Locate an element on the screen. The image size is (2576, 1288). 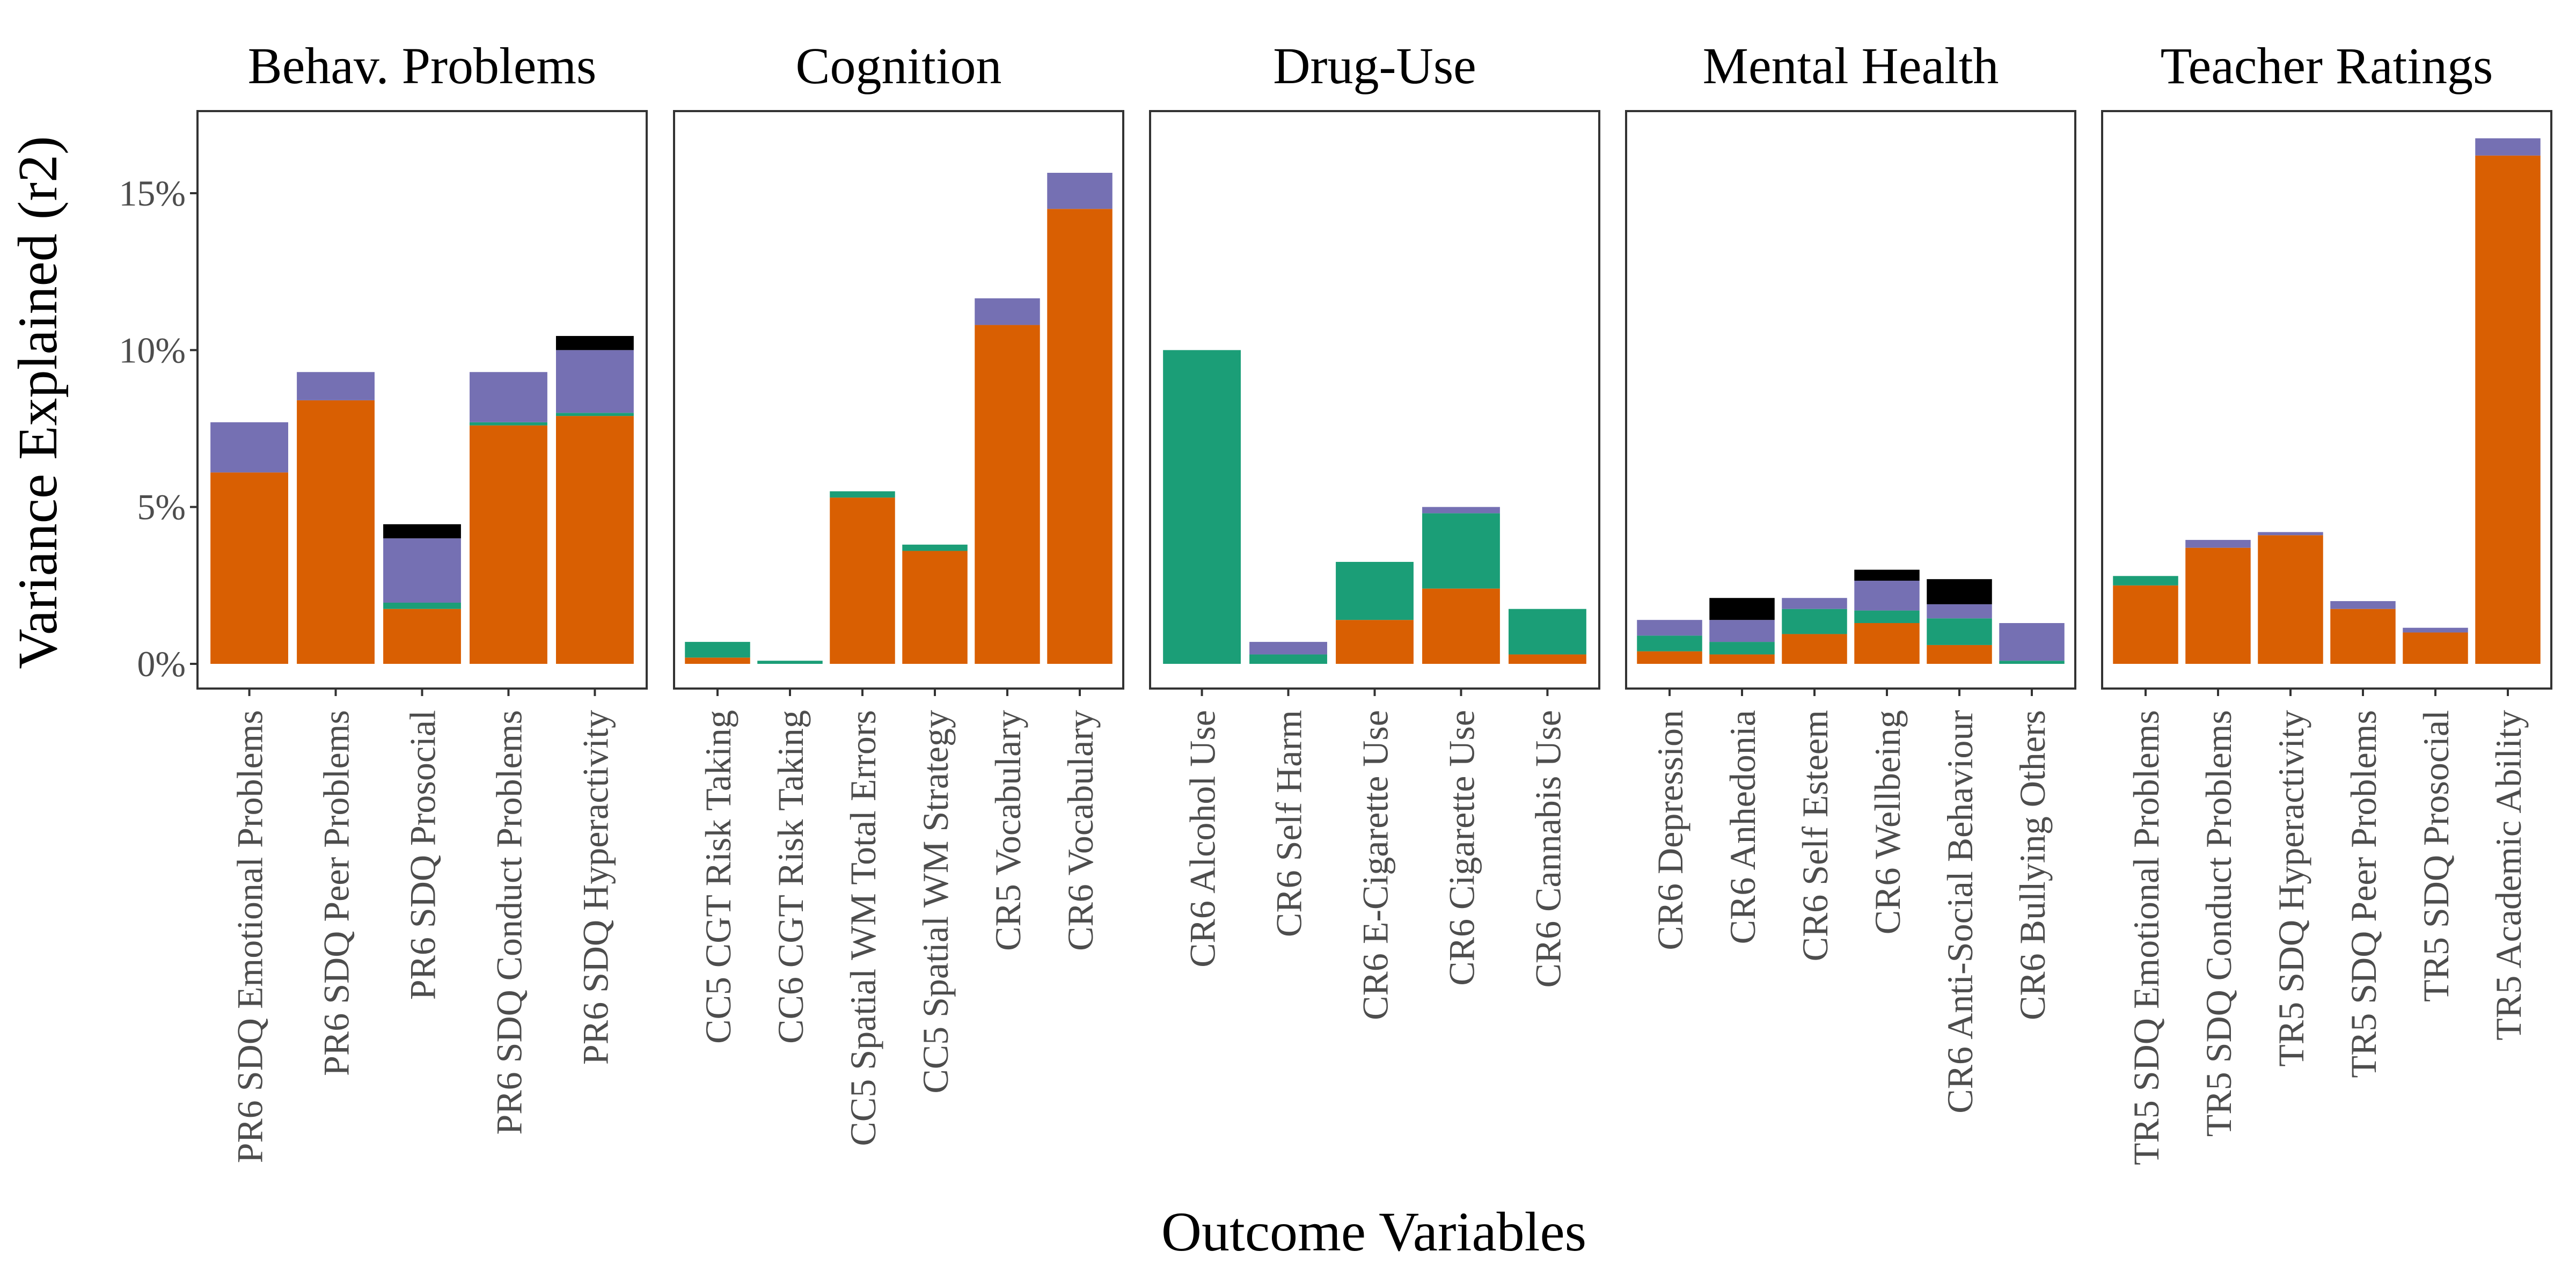
y-axis-title: Variance Explained (r2) is located at coordinates (38, 402).